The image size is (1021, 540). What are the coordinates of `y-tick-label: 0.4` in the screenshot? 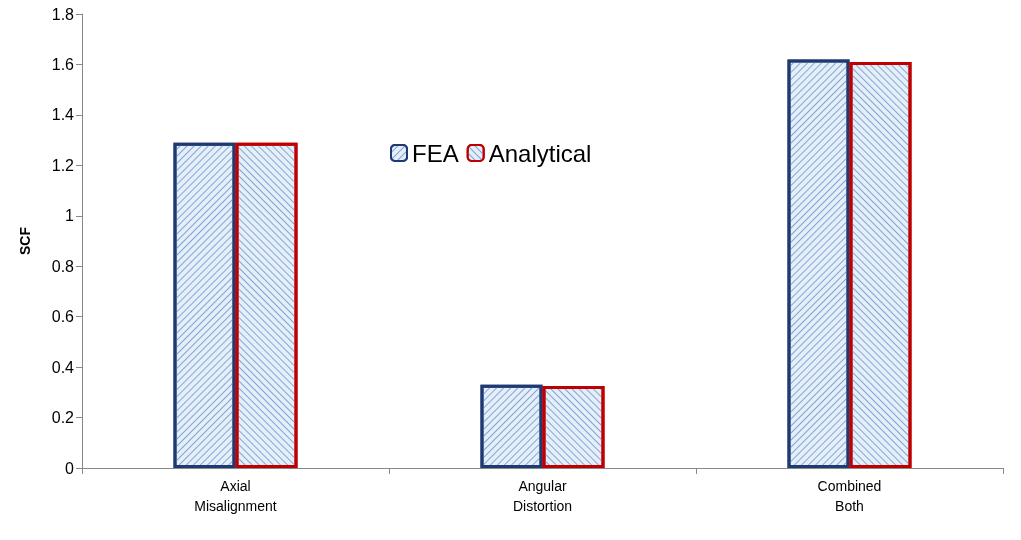 It's located at (63, 367).